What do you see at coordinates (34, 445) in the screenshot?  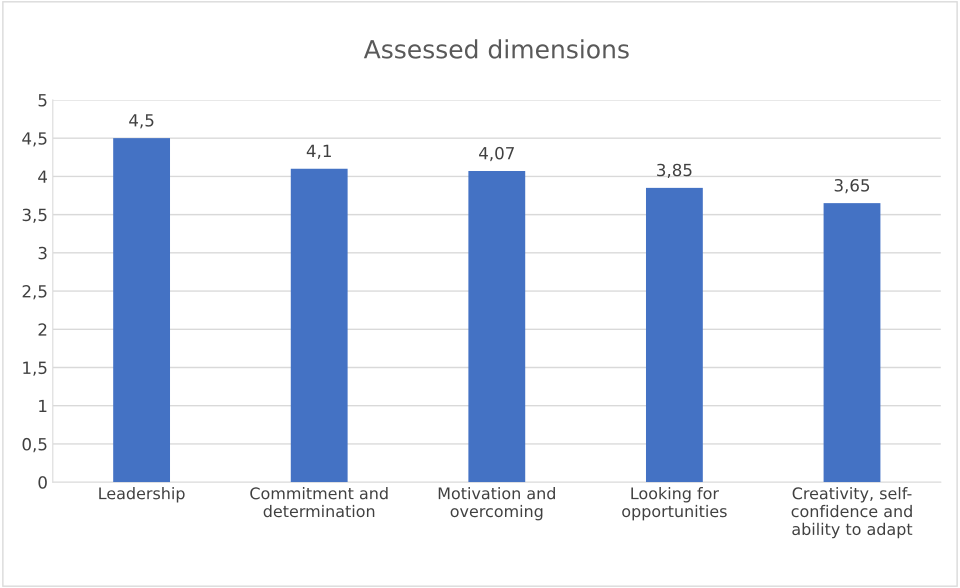 I see `y-tick-label: 0,5` at bounding box center [34, 445].